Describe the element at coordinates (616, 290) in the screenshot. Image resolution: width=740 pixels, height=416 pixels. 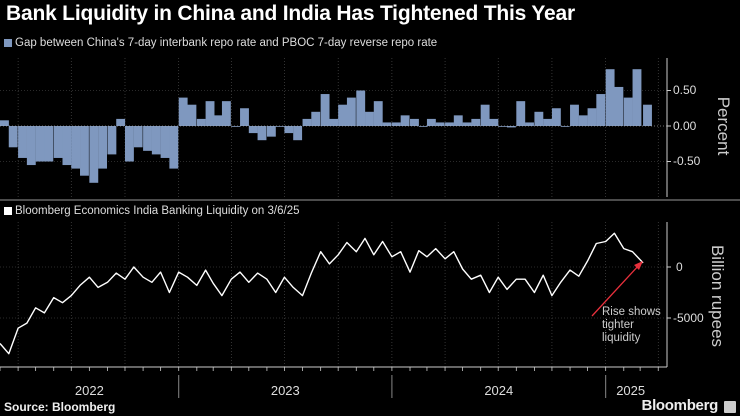
I see `annotation-arrow` at that location.